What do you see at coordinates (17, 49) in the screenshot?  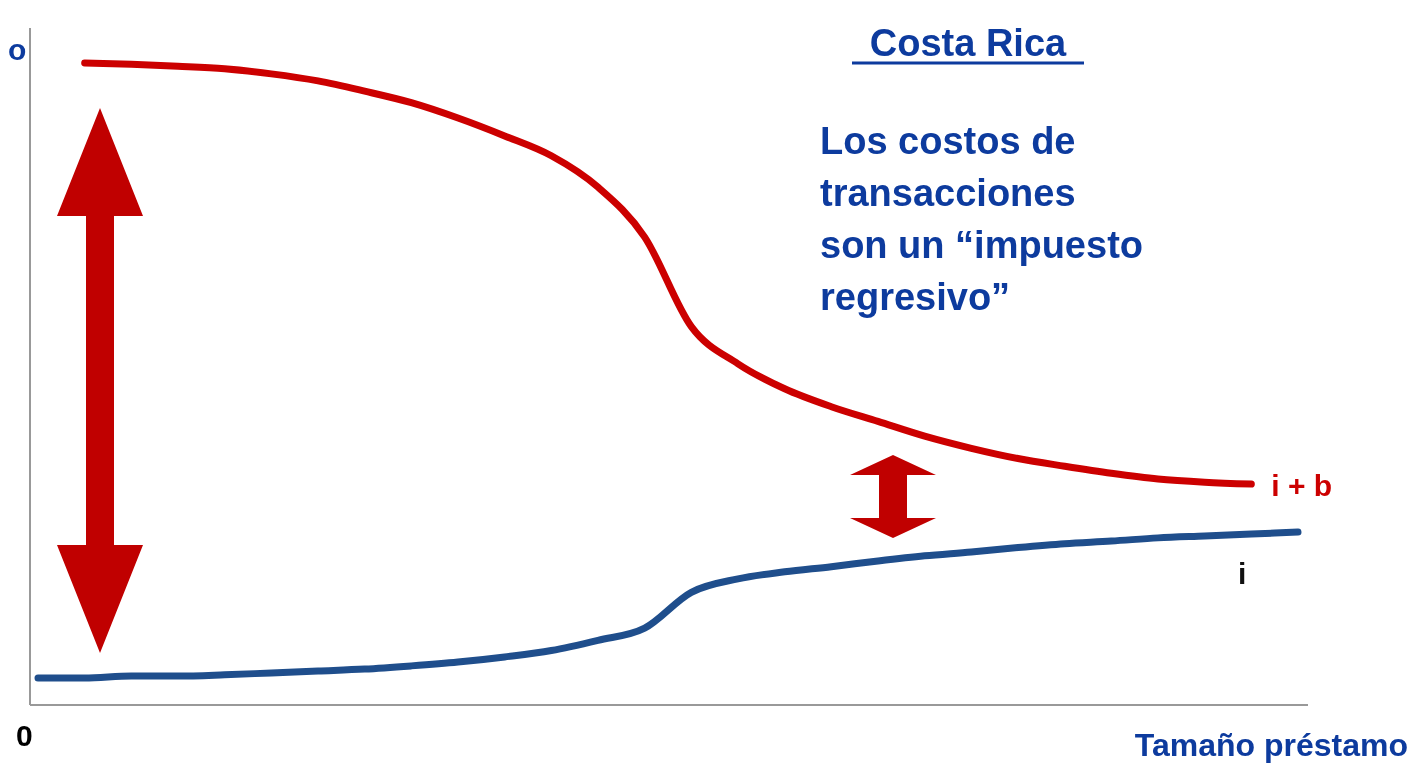 I see `y-axis-title: o` at bounding box center [17, 49].